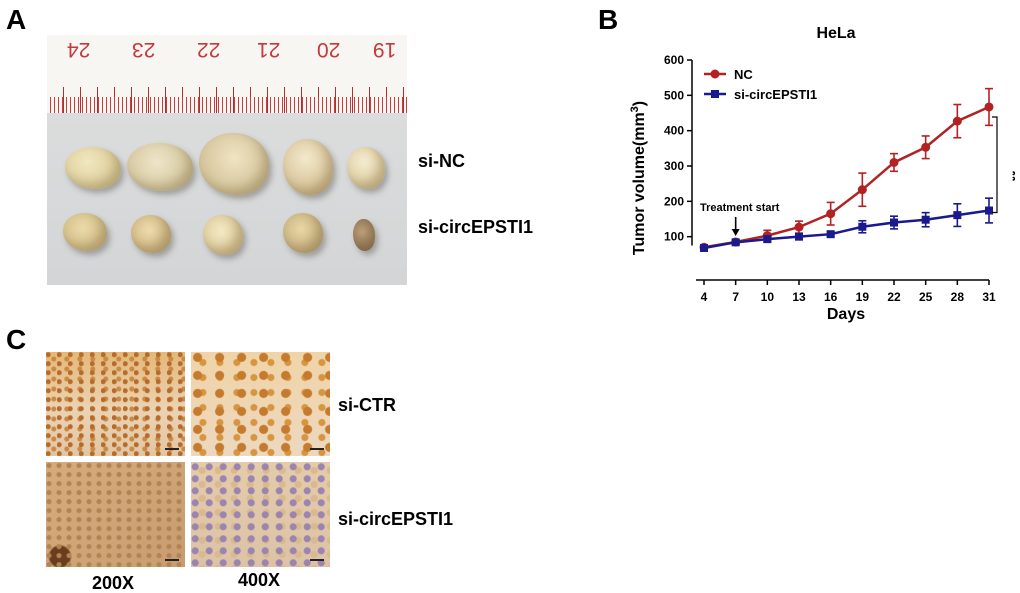  What do you see at coordinates (863, 297) in the screenshot?
I see `x-tick-label: 19` at bounding box center [863, 297].